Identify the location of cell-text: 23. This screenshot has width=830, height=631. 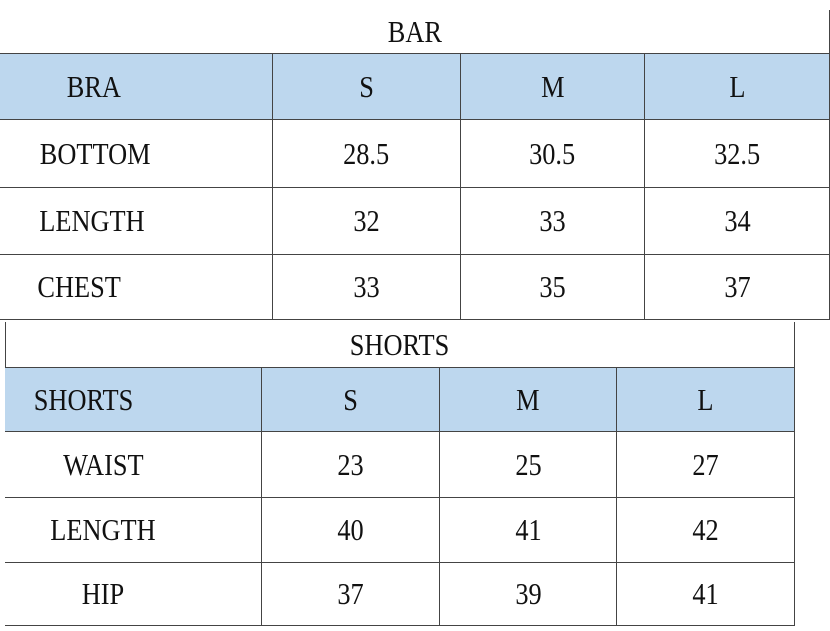
(350, 464).